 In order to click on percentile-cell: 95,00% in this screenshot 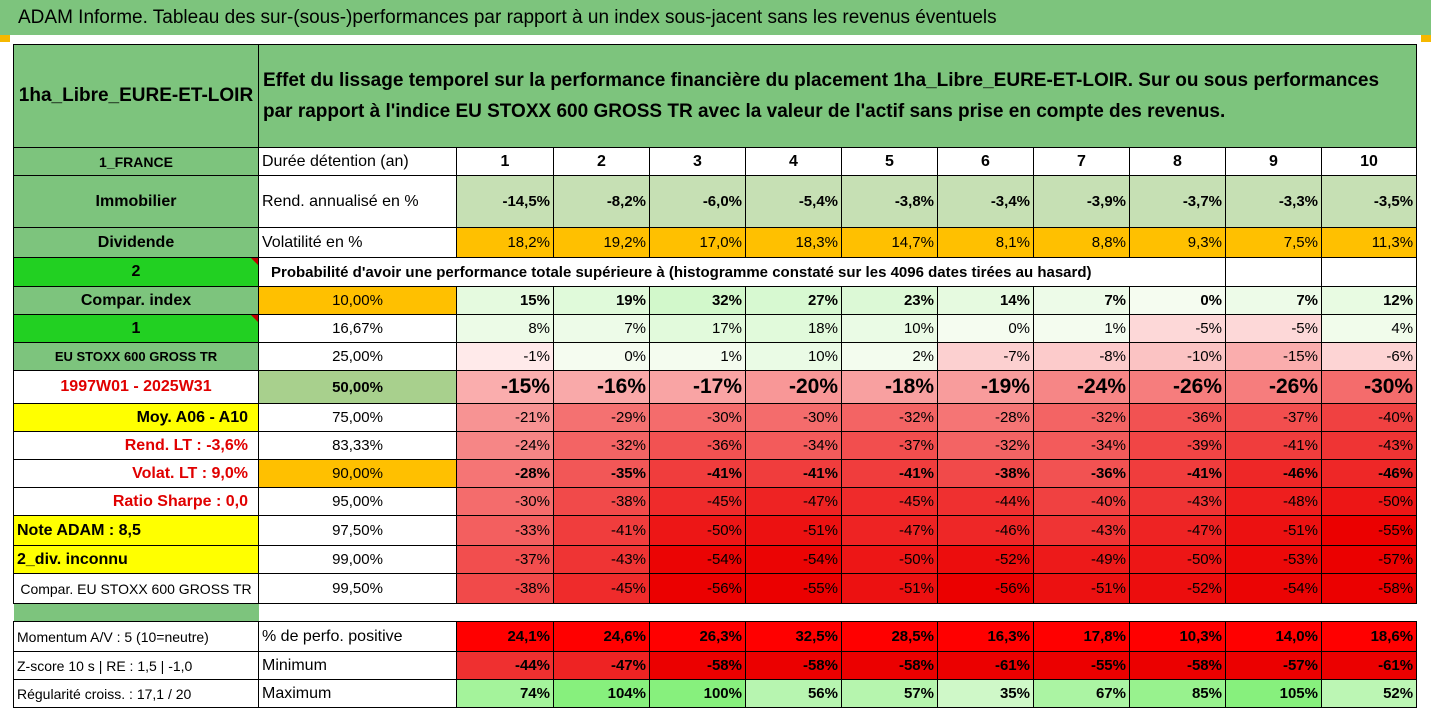, I will do `click(357, 501)`.